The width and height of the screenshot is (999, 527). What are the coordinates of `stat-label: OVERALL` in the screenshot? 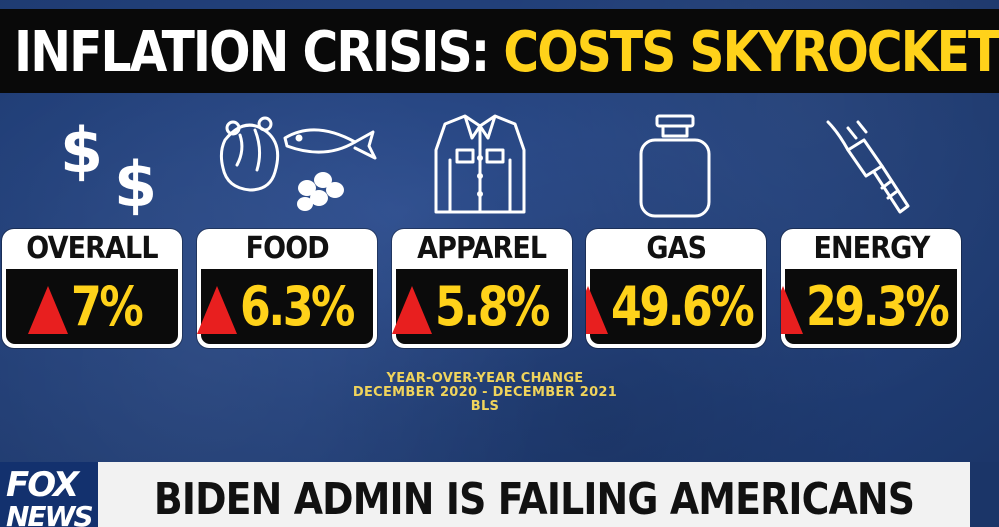 It's located at (92, 248).